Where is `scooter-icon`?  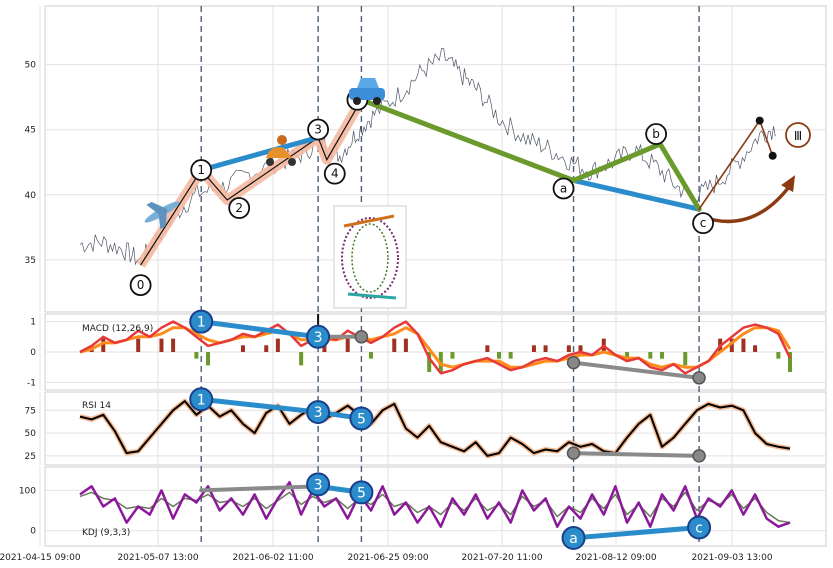
scooter-icon is located at coordinates (281, 150).